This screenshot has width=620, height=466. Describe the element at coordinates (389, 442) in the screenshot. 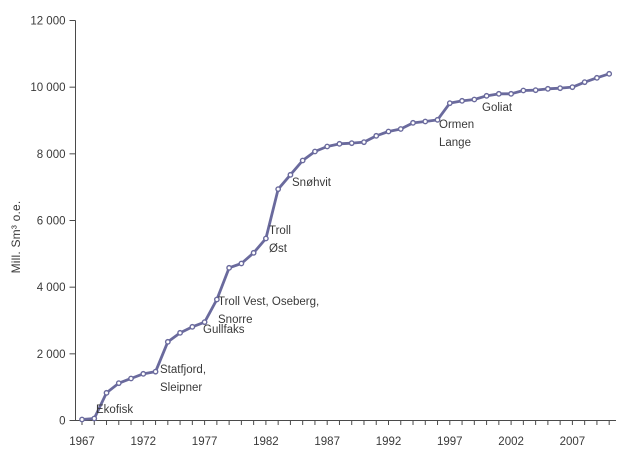

I see `x-tick-label: 1992` at that location.